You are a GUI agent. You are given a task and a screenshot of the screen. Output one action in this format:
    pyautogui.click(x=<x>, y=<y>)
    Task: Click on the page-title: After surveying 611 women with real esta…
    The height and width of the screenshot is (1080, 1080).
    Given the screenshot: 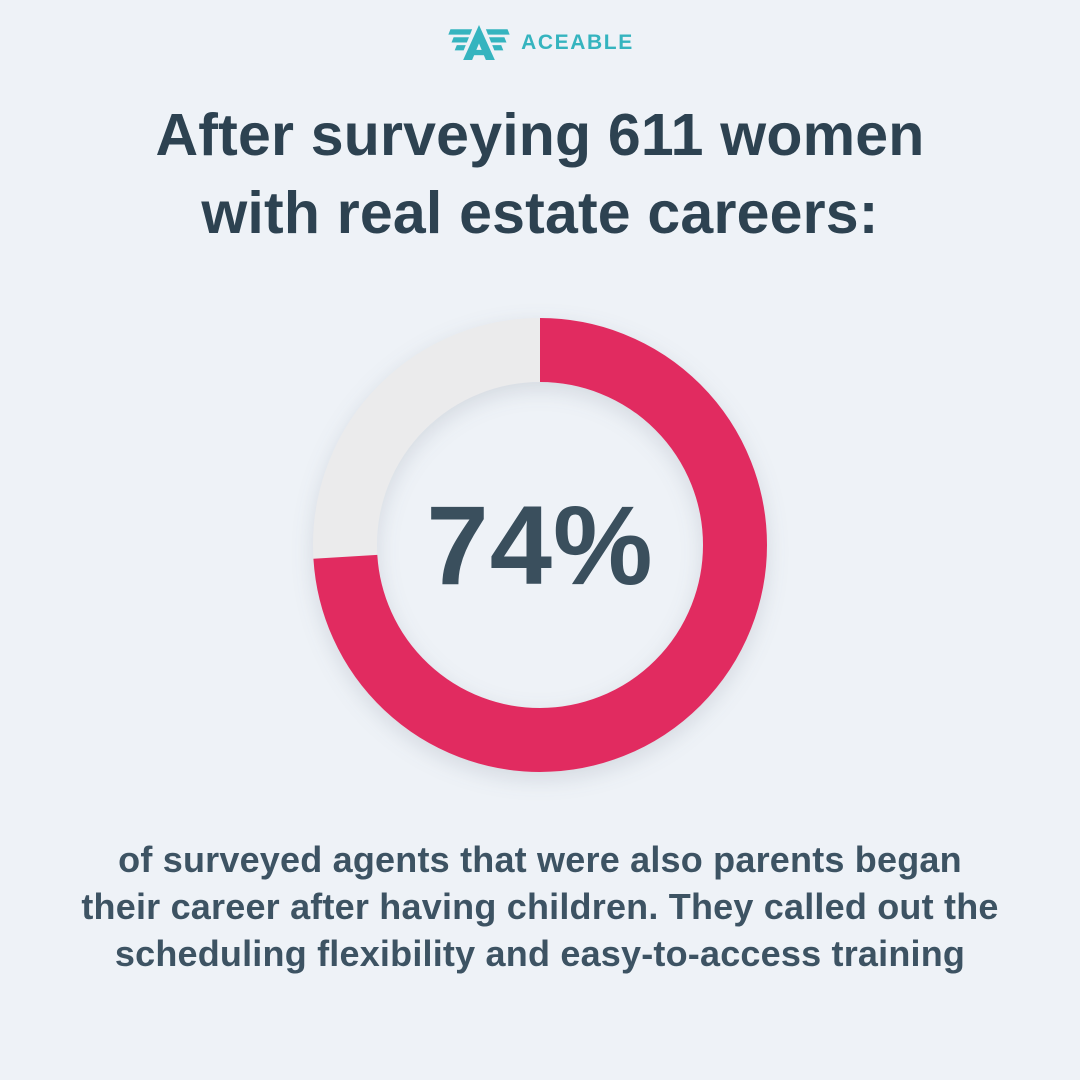 What is the action you would take?
    pyautogui.click(x=540, y=174)
    